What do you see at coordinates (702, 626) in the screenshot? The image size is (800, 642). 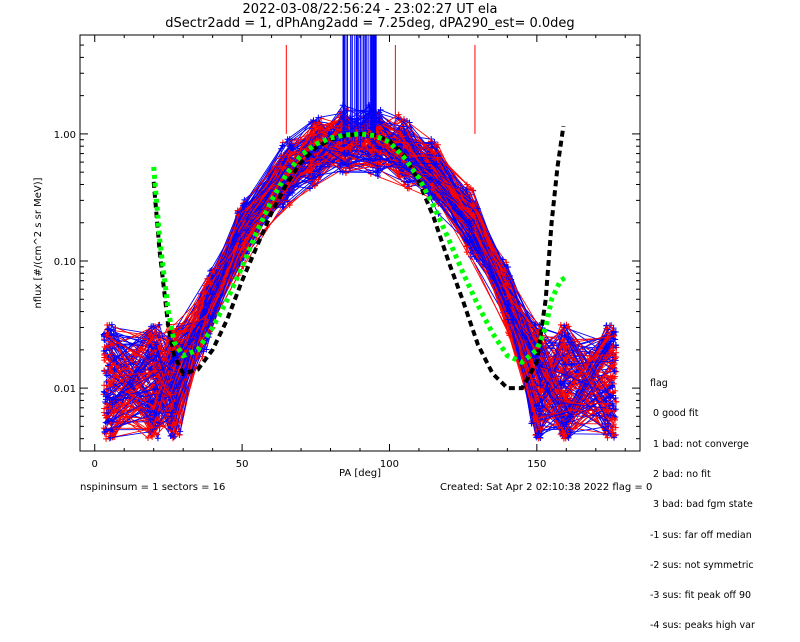 I see `legend-item: -4 sus: peaks high var` at bounding box center [702, 626].